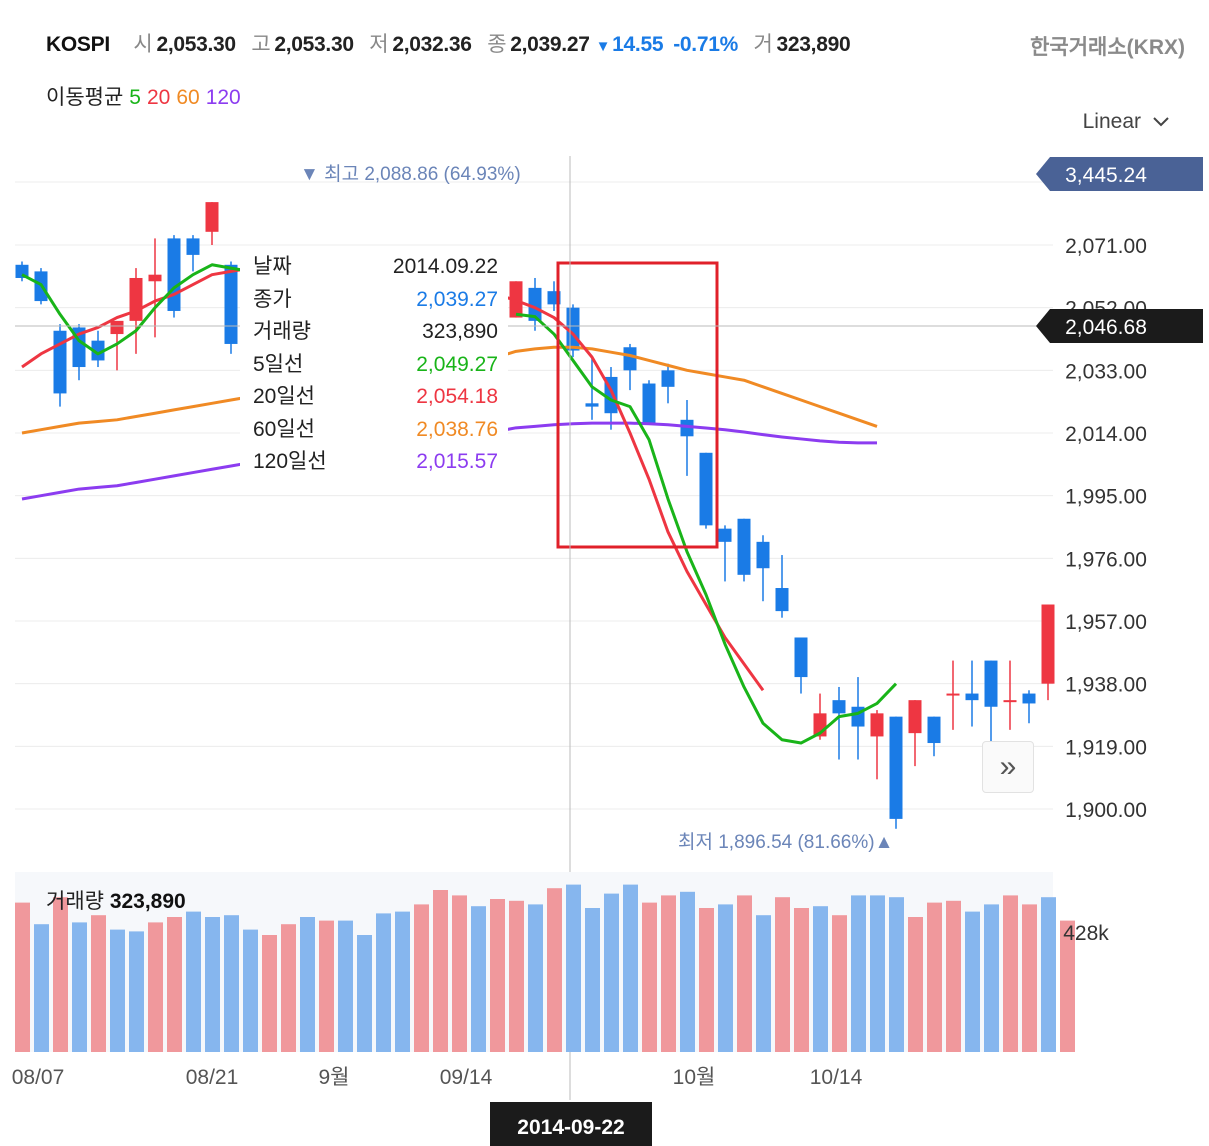 The image size is (1209, 1146). What do you see at coordinates (75, 901) in the screenshot?
I see `volume-panel-title: 거래량` at bounding box center [75, 901].